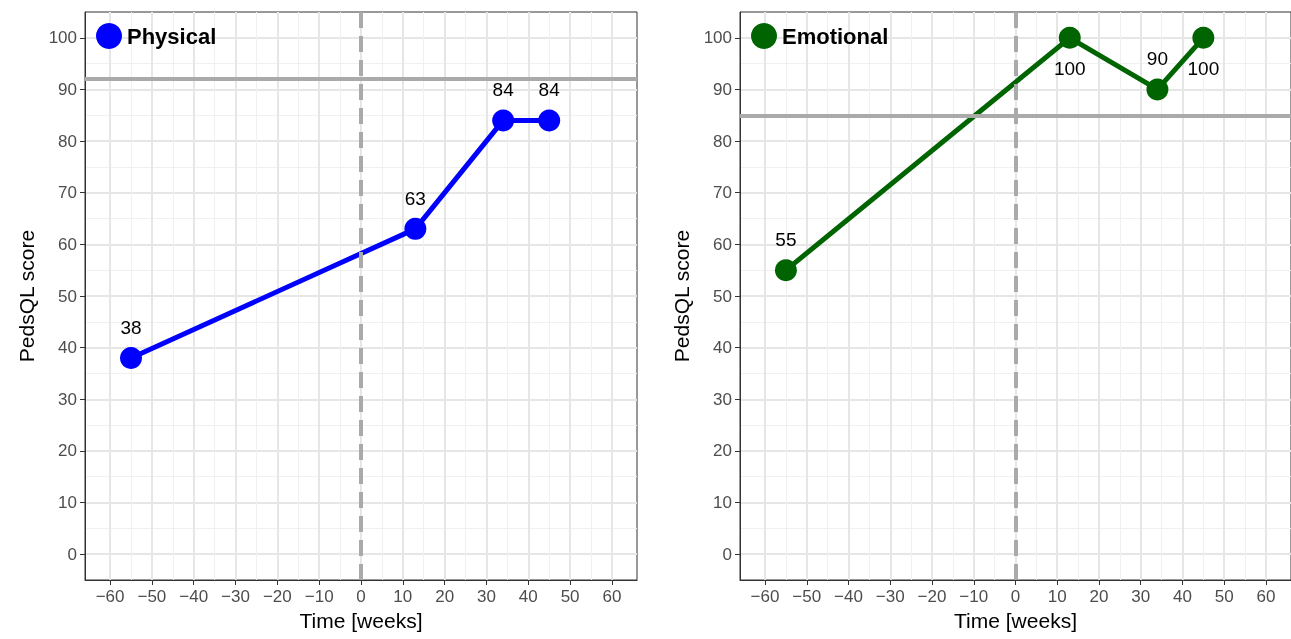 The width and height of the screenshot is (1291, 639). I want to click on legend-label: Emotional, so click(835, 36).